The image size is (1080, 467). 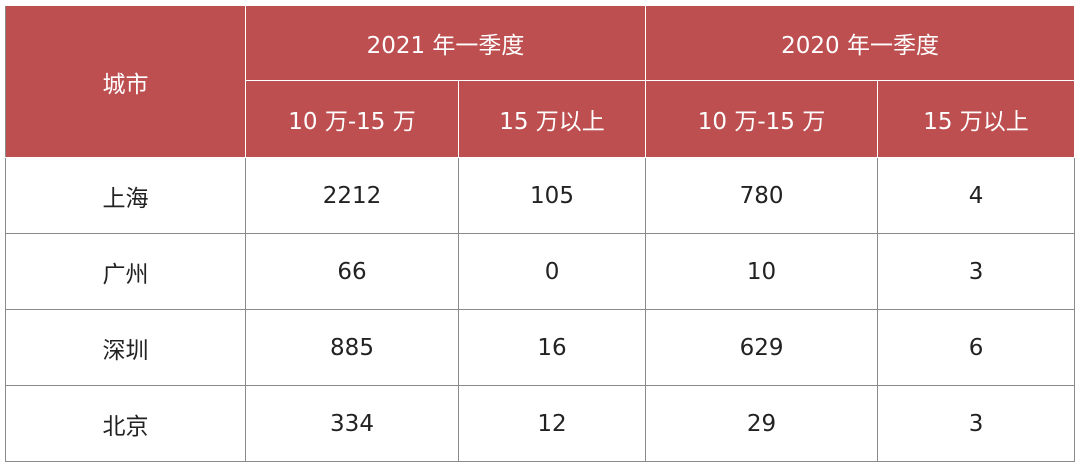 What do you see at coordinates (976, 347) in the screenshot?
I see `value-cell: 6` at bounding box center [976, 347].